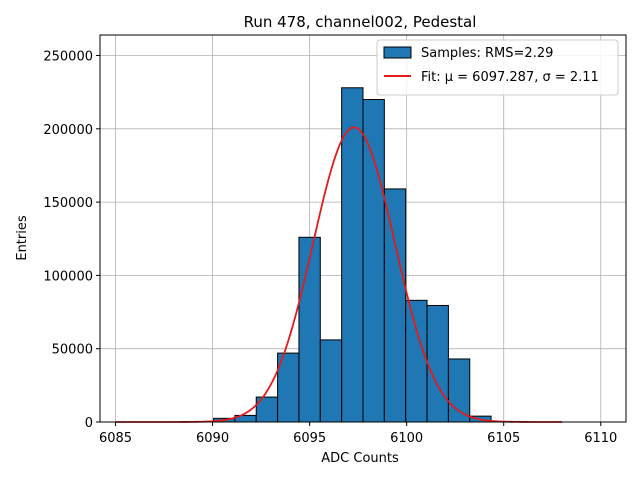 The height and width of the screenshot is (480, 640). I want to click on y-tick-label: 0, so click(89, 423).